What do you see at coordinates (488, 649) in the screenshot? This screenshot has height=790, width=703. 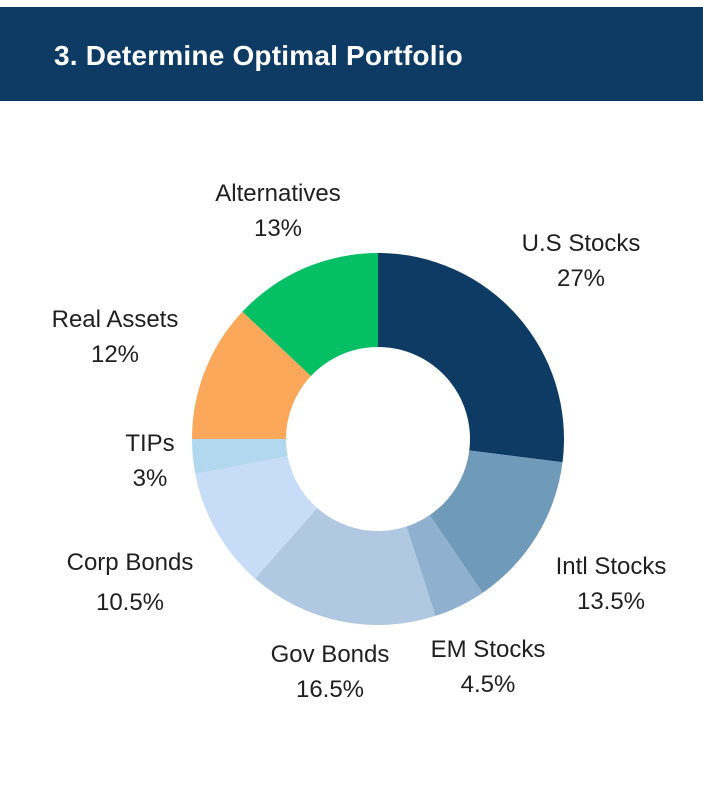 I see `slice-label-em-stocks: EM Stocks` at bounding box center [488, 649].